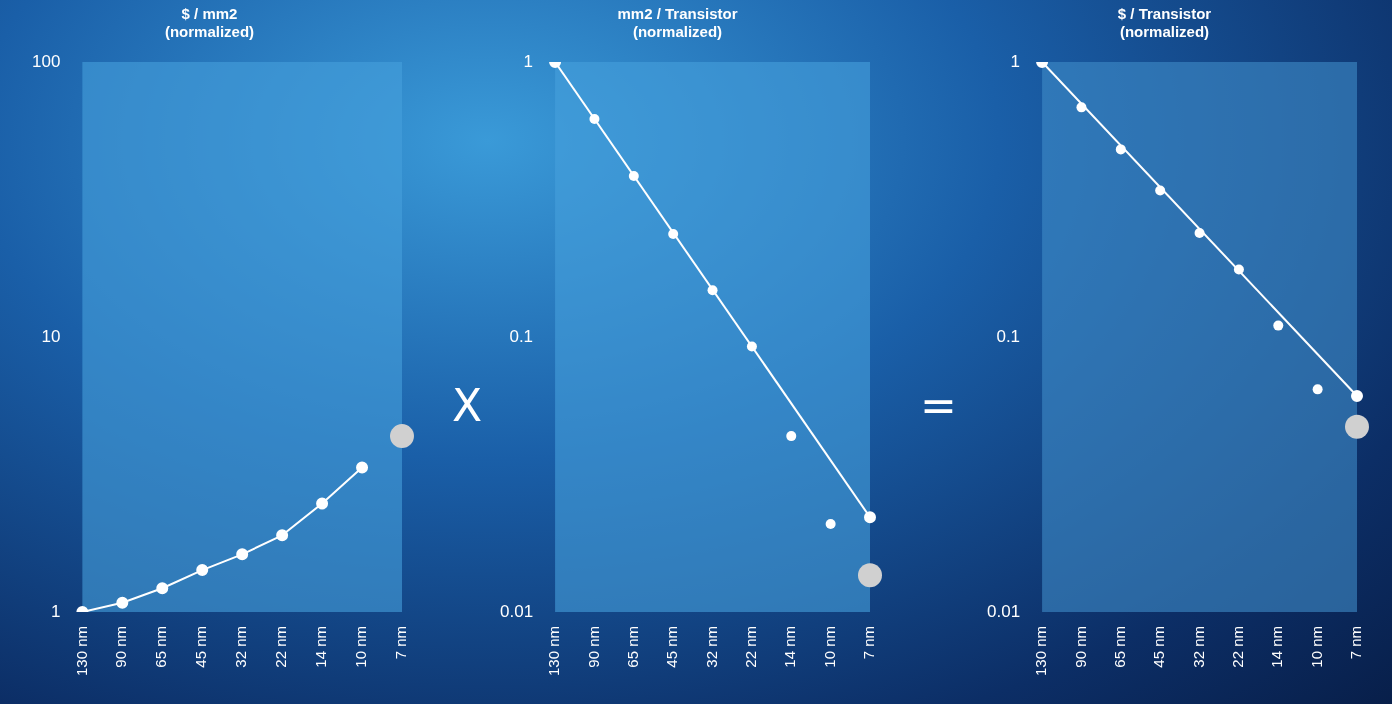 The image size is (1392, 704). What do you see at coordinates (1164, 14) in the screenshot?
I see `chart-title: $ / Transistor` at bounding box center [1164, 14].